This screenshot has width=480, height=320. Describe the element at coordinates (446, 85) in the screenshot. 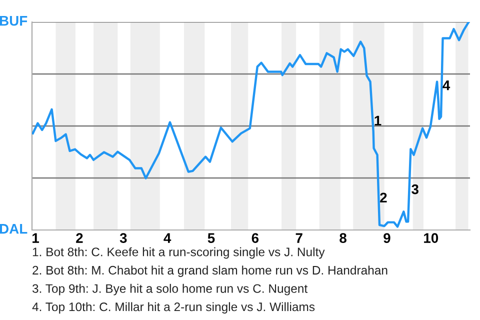

I see `annotation: 4` at that location.